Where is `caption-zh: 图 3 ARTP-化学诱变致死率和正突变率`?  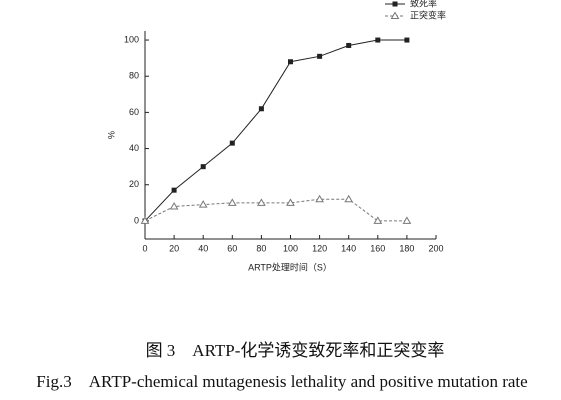
caption-zh: 图 3 ARTP-化学诱变致死率和正突变率 is located at coordinates (295, 350).